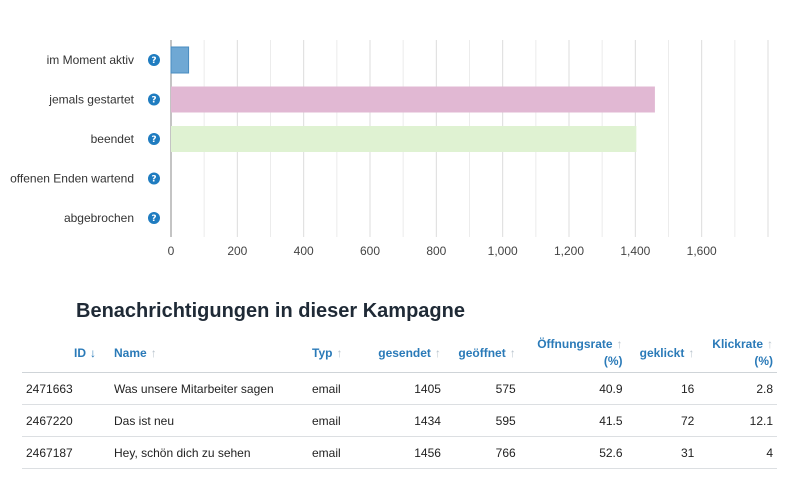 The width and height of the screenshot is (800, 500). Describe the element at coordinates (322, 352) in the screenshot. I see `column-header-label: Typ` at that location.